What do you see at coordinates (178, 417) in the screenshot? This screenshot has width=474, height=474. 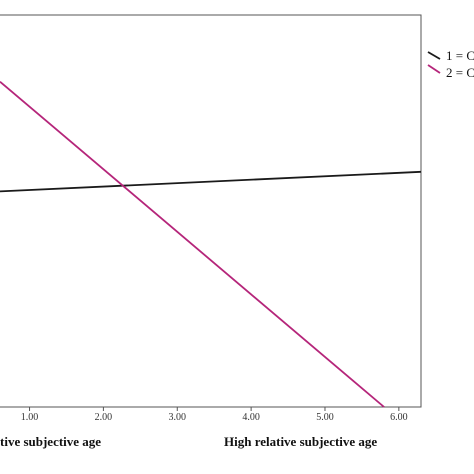 I see `x-tick-label-3: 3.00` at bounding box center [178, 417].